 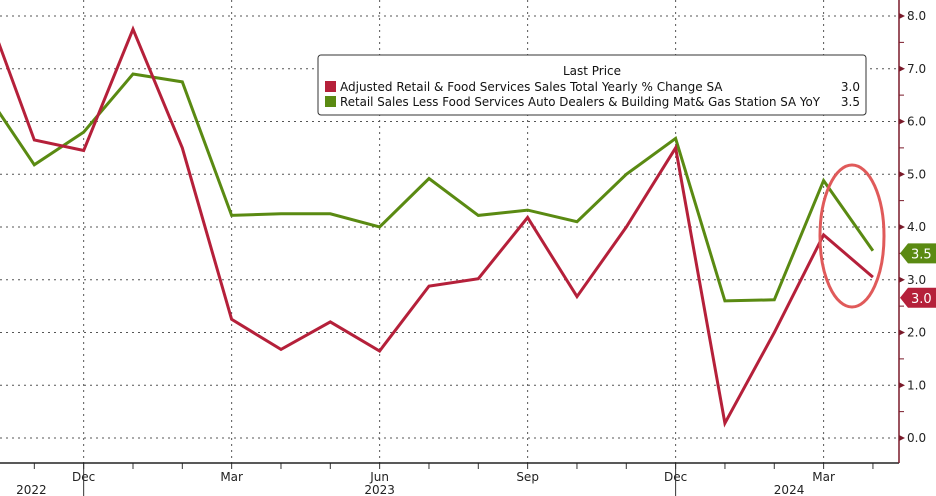 I want to click on legend-swatch-green, so click(x=330, y=101).